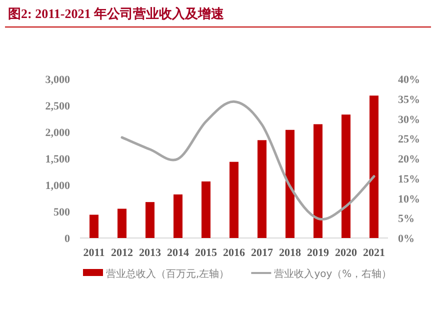  What do you see at coordinates (290, 253) in the screenshot?
I see `x-tick-label: 2018` at bounding box center [290, 253].